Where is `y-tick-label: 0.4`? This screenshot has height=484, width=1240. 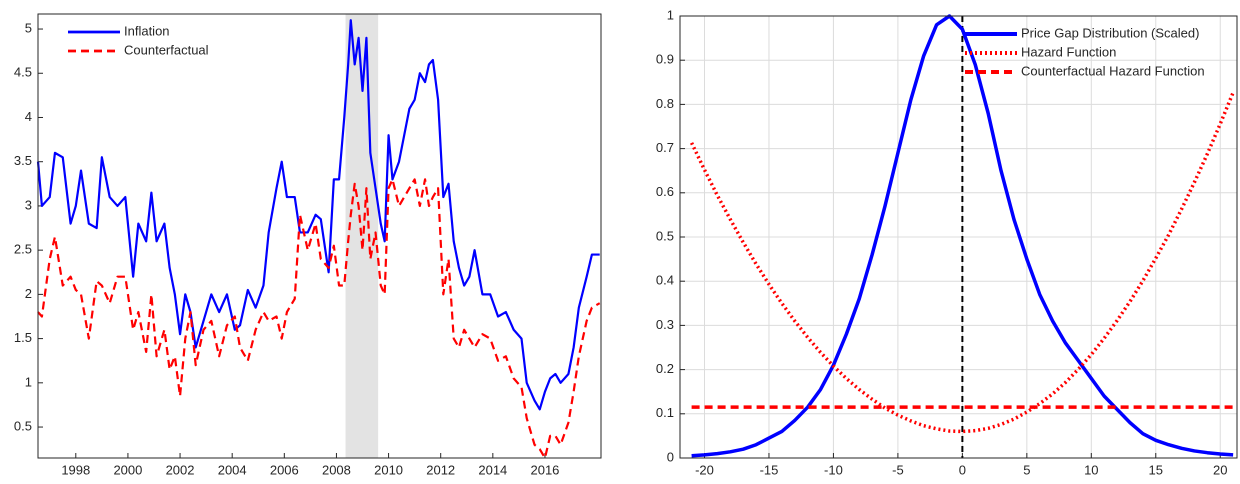
y-tick-label: 0.4 is located at coordinates (665, 280).